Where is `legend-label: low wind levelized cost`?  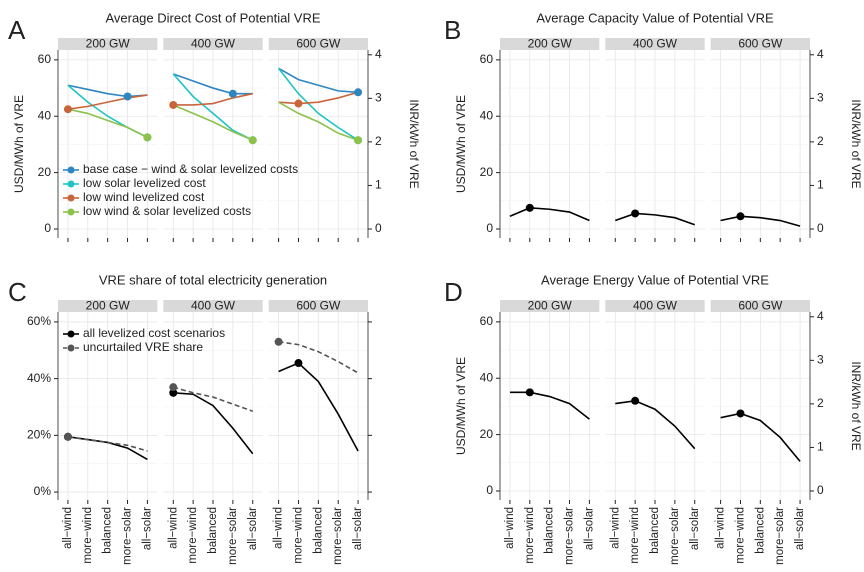 legend-label: low wind levelized cost is located at coordinates (144, 197).